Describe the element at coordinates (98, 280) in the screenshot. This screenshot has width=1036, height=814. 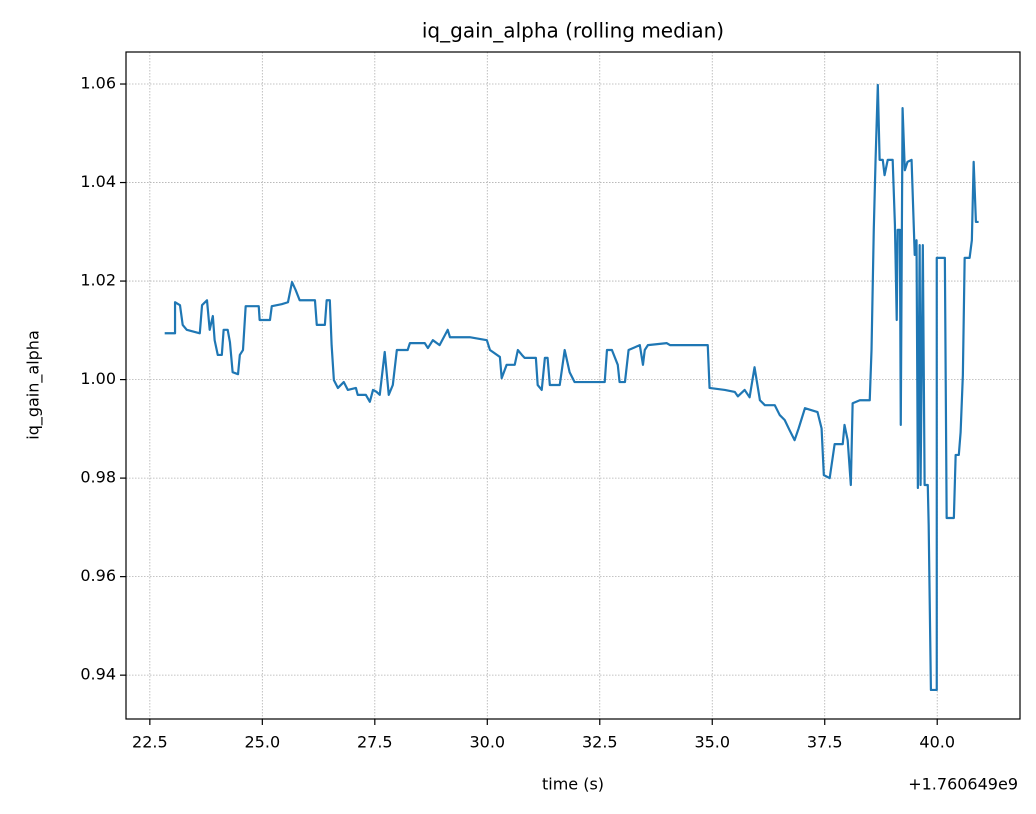
I see `y-tick-label: 1.02` at that location.